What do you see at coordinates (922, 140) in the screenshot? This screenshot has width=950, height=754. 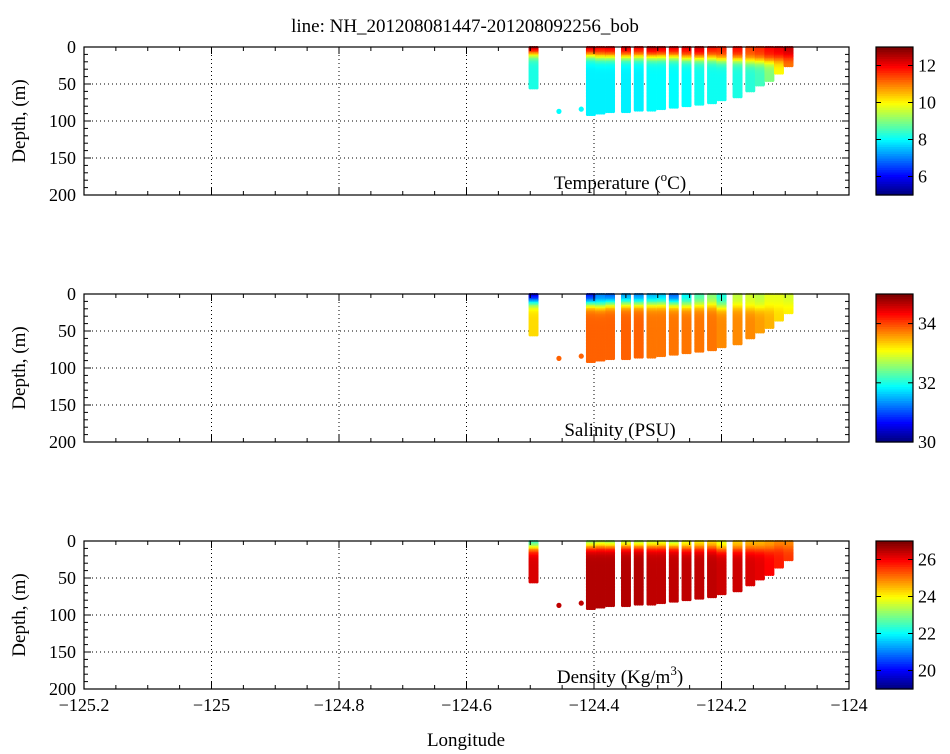 I see `colorbar-tick-label: 8` at bounding box center [922, 140].